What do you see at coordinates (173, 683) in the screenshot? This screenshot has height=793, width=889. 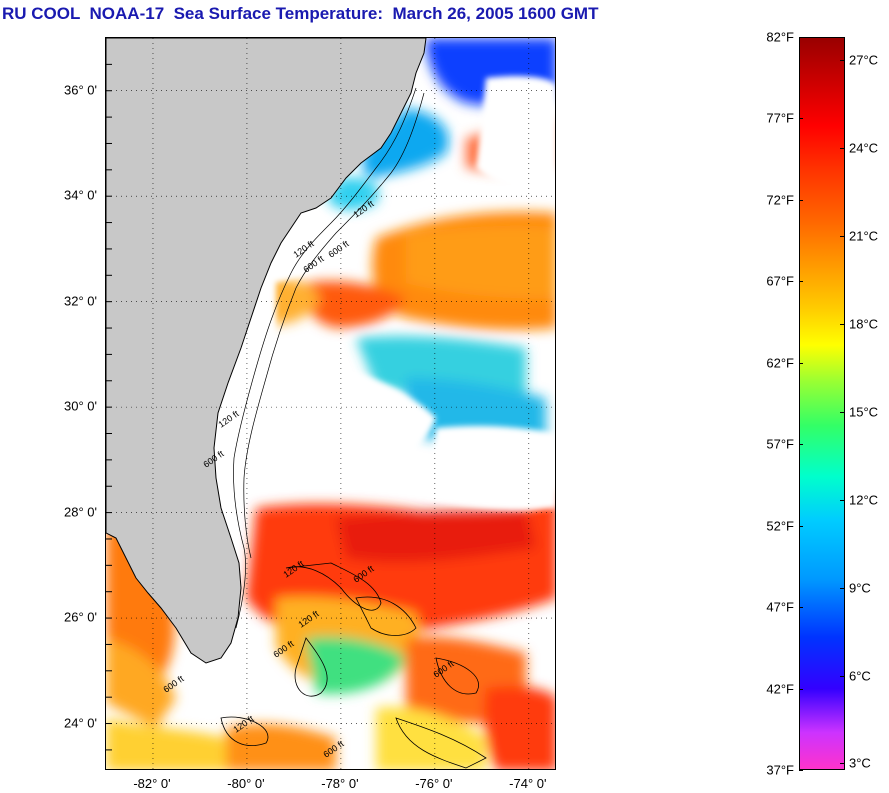 I see `contour-depth-label: 600 ft` at bounding box center [173, 683].